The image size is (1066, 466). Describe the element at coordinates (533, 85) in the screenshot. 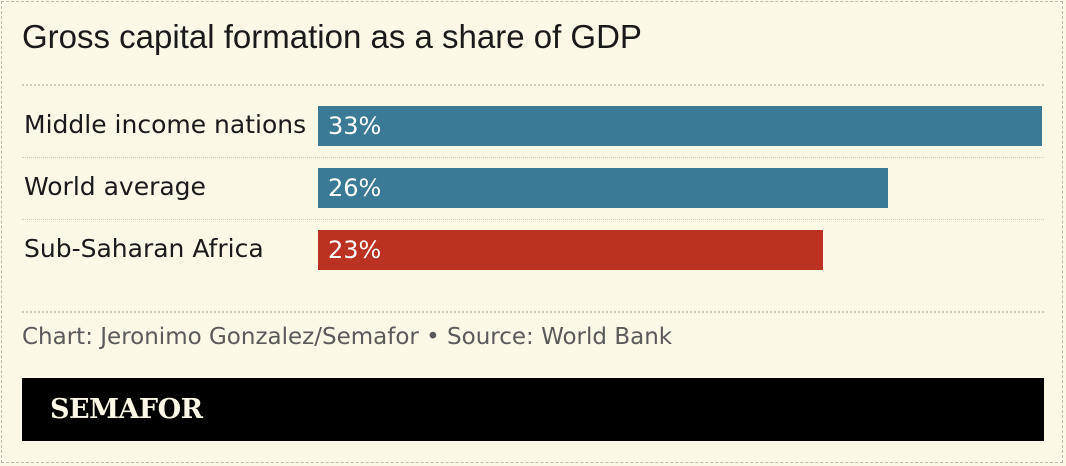

I see `title-divider` at that location.